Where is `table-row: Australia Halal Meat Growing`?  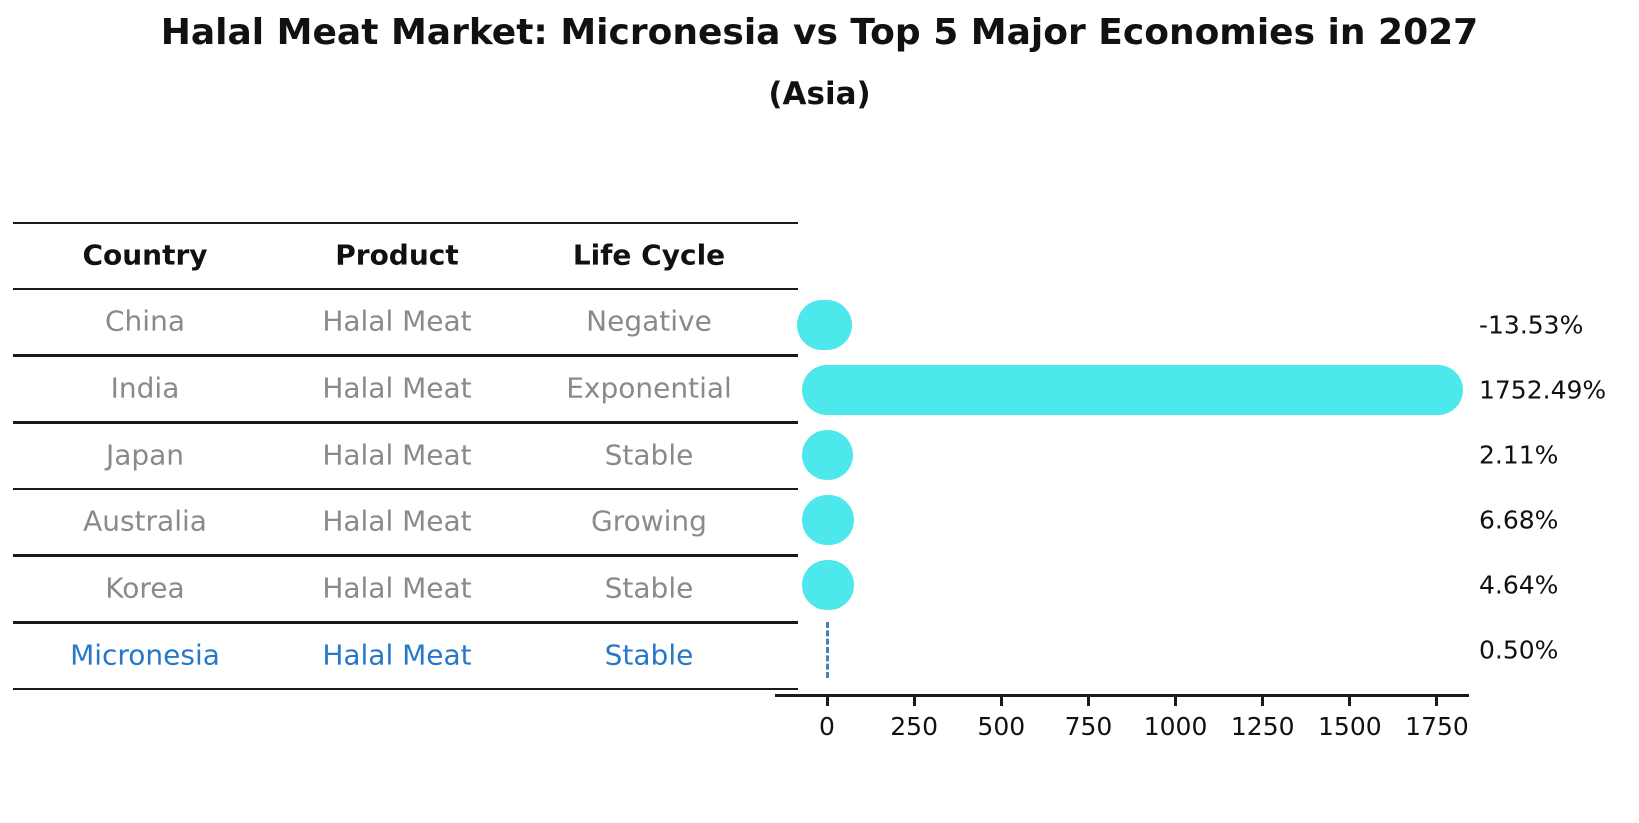
table-row: Australia Halal Meat Growing is located at coordinates (397, 521).